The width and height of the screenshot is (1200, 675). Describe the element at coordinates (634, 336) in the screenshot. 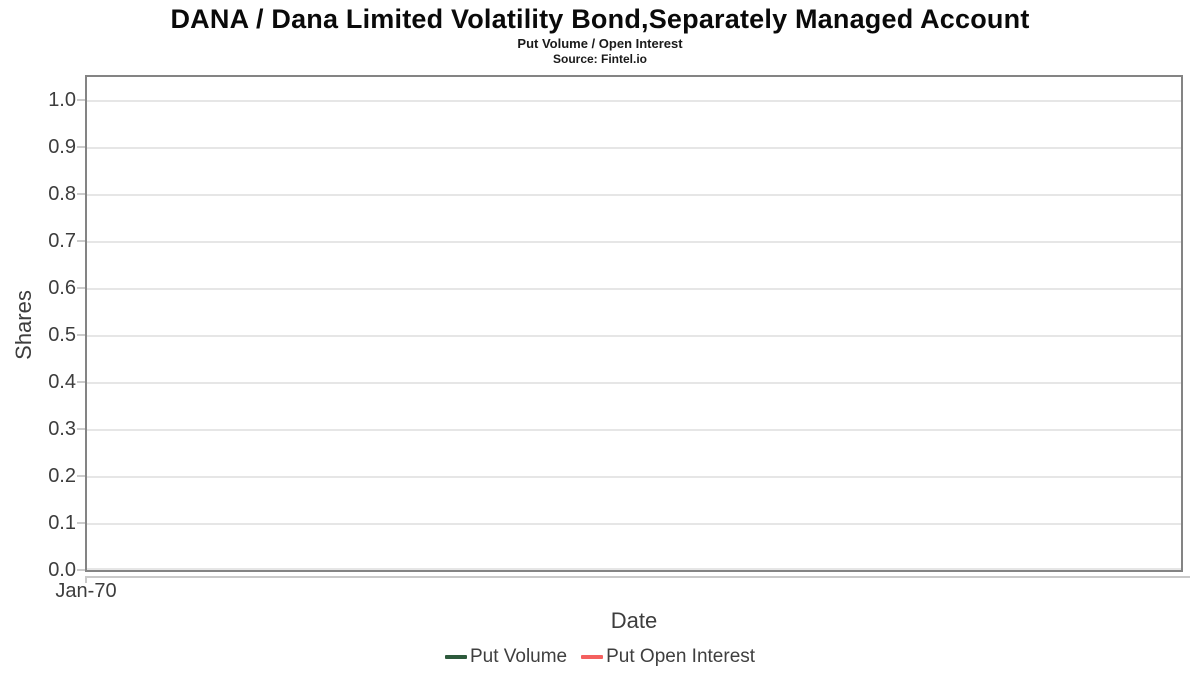

I see `gridline-0.5` at that location.